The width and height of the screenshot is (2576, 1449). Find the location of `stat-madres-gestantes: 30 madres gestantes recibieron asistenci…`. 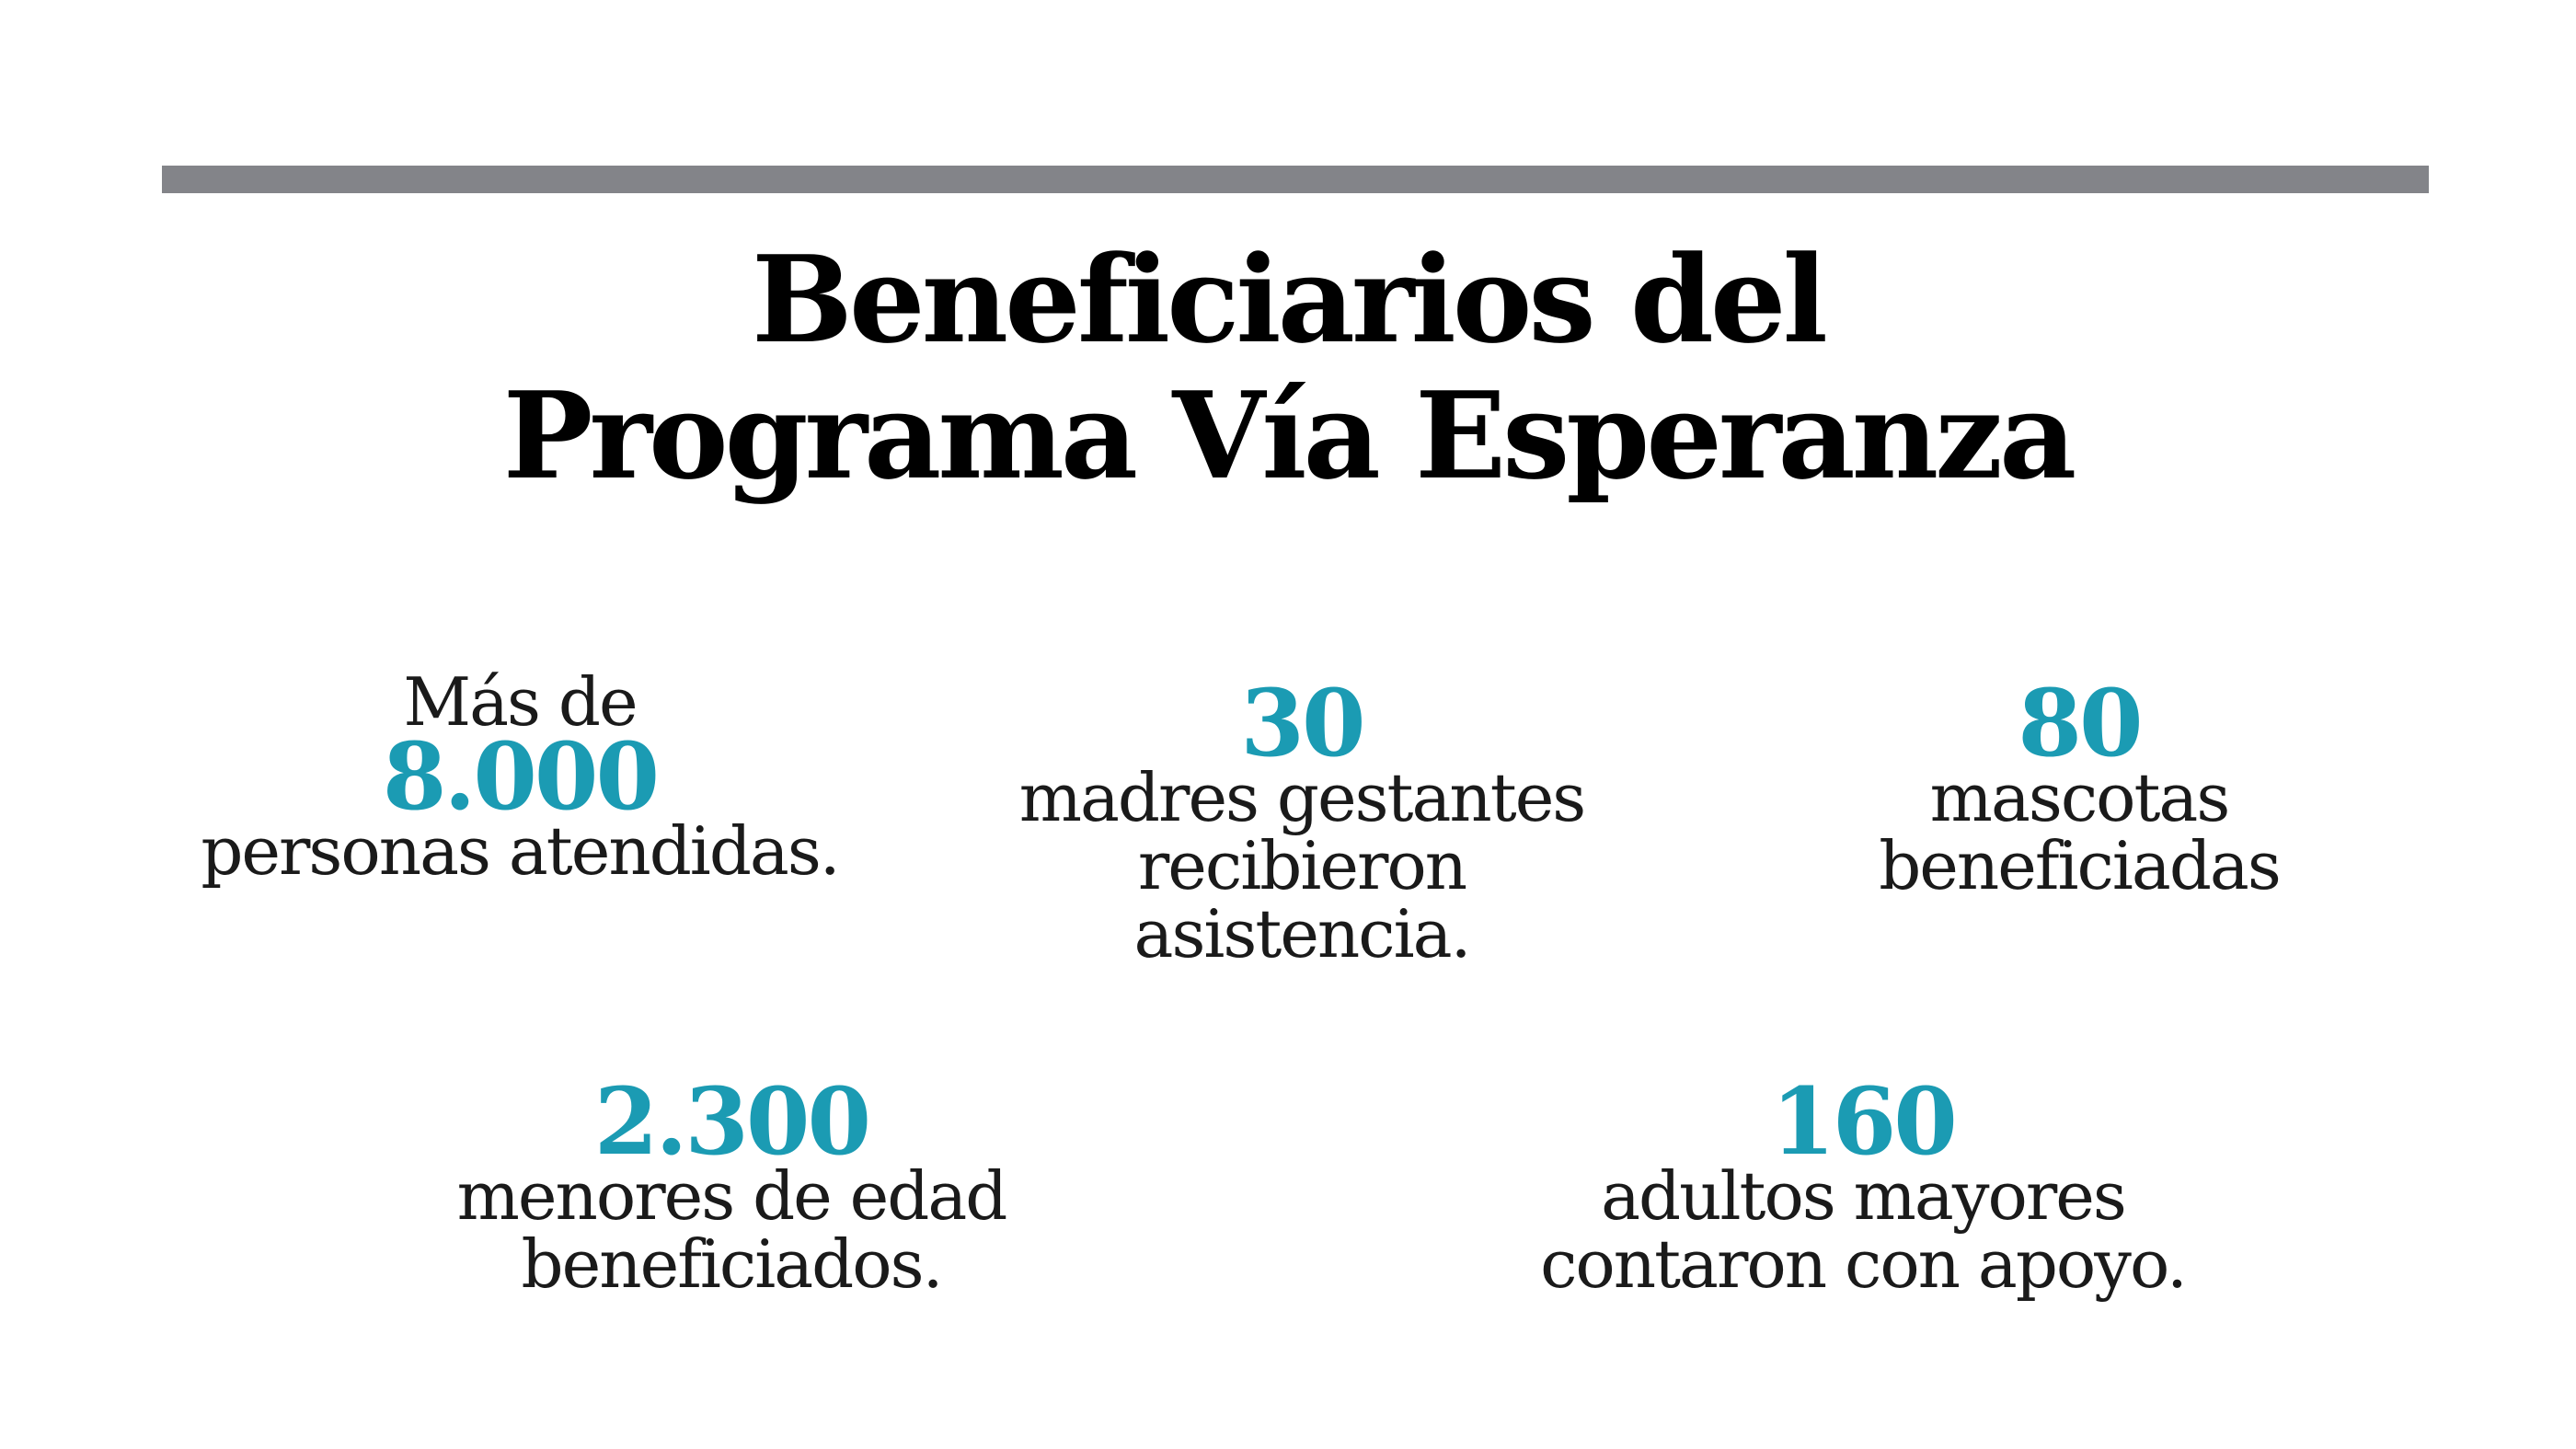

stat-madres-gestantes: 30 madres gestantes recibieron asistenci… is located at coordinates (1301, 820).